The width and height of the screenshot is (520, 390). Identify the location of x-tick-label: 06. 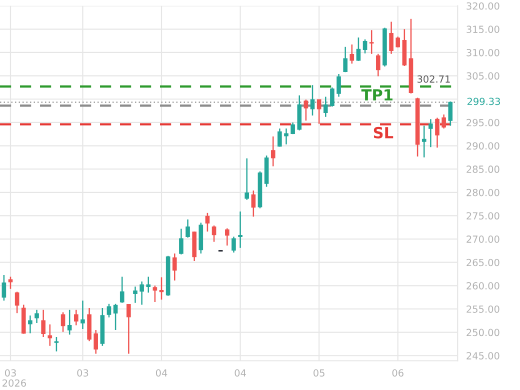
(398, 373).